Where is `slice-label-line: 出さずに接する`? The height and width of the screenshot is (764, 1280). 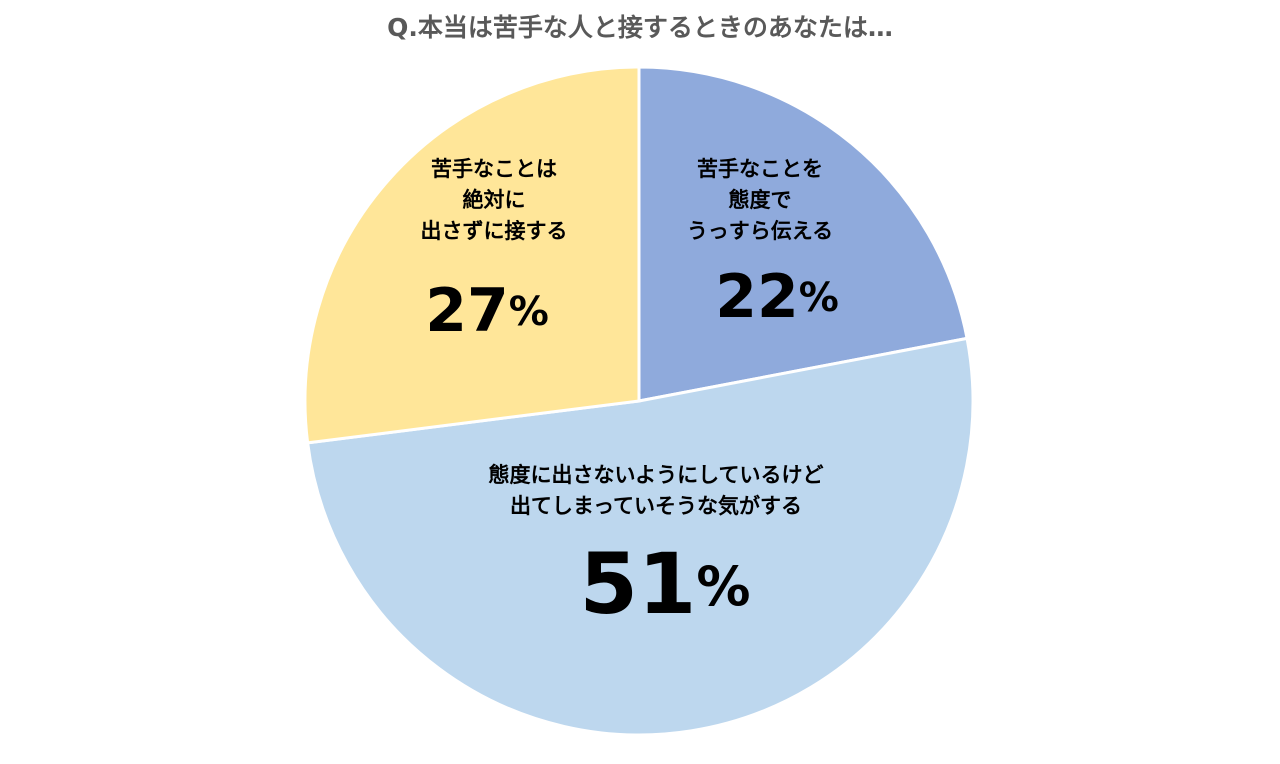 slice-label-line: 出さずに接する is located at coordinates (494, 231).